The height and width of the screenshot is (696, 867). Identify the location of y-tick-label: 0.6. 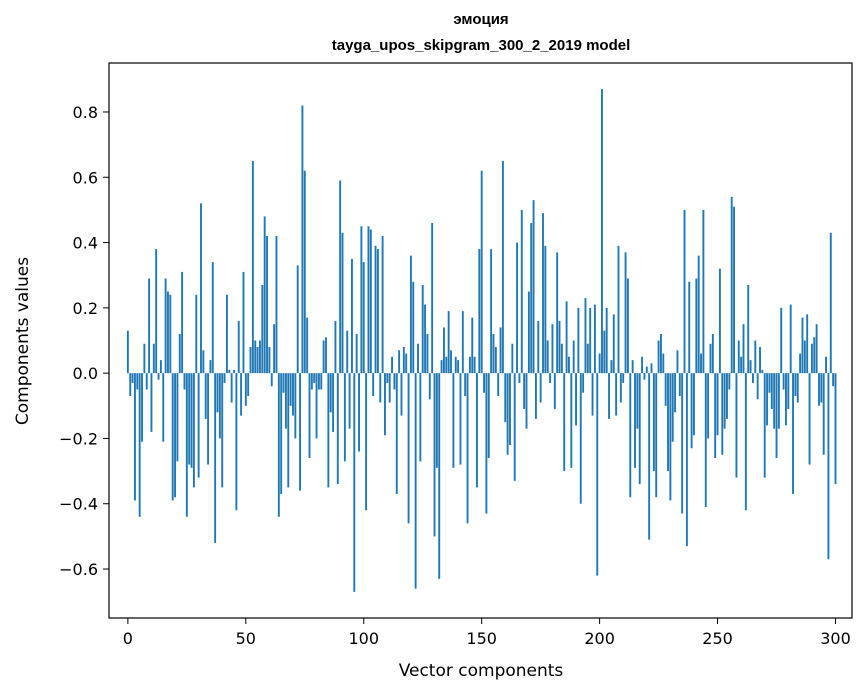
(85, 177).